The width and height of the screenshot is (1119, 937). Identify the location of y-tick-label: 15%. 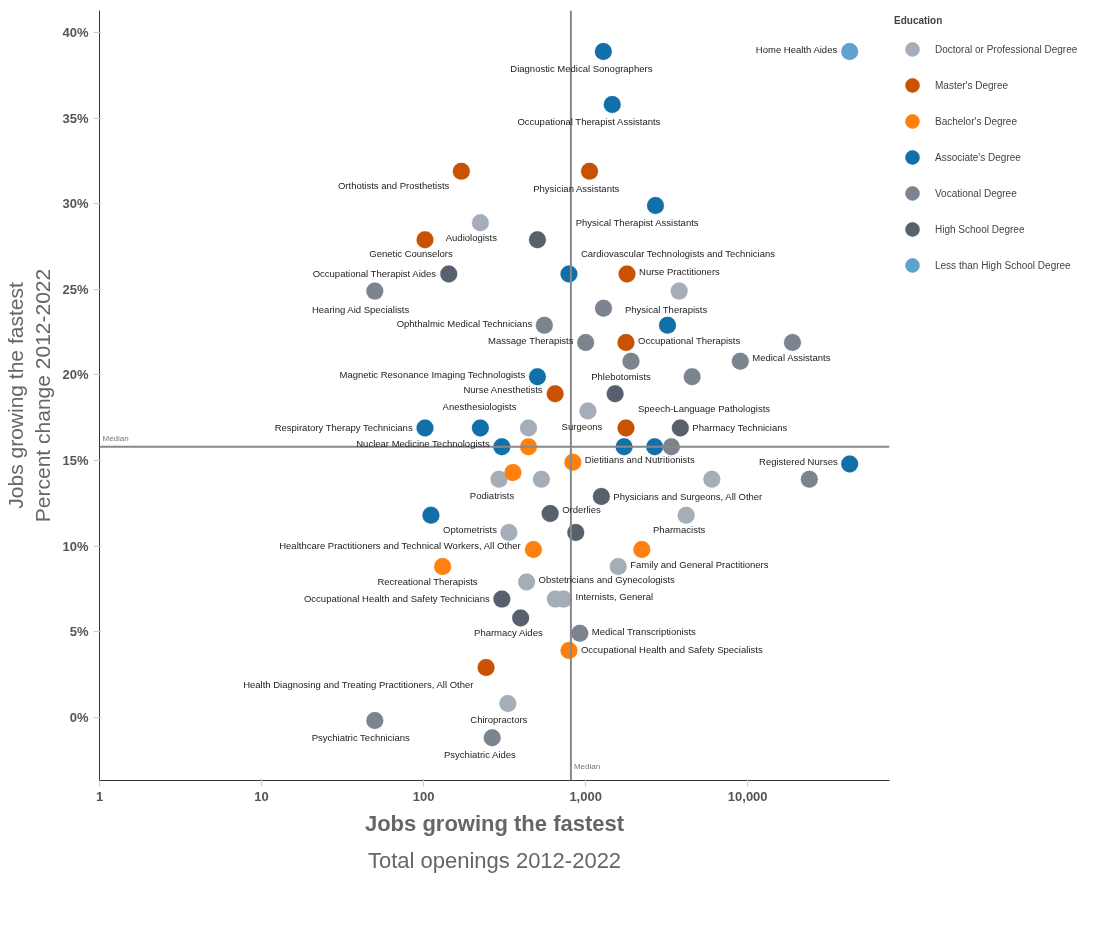
(75, 461).